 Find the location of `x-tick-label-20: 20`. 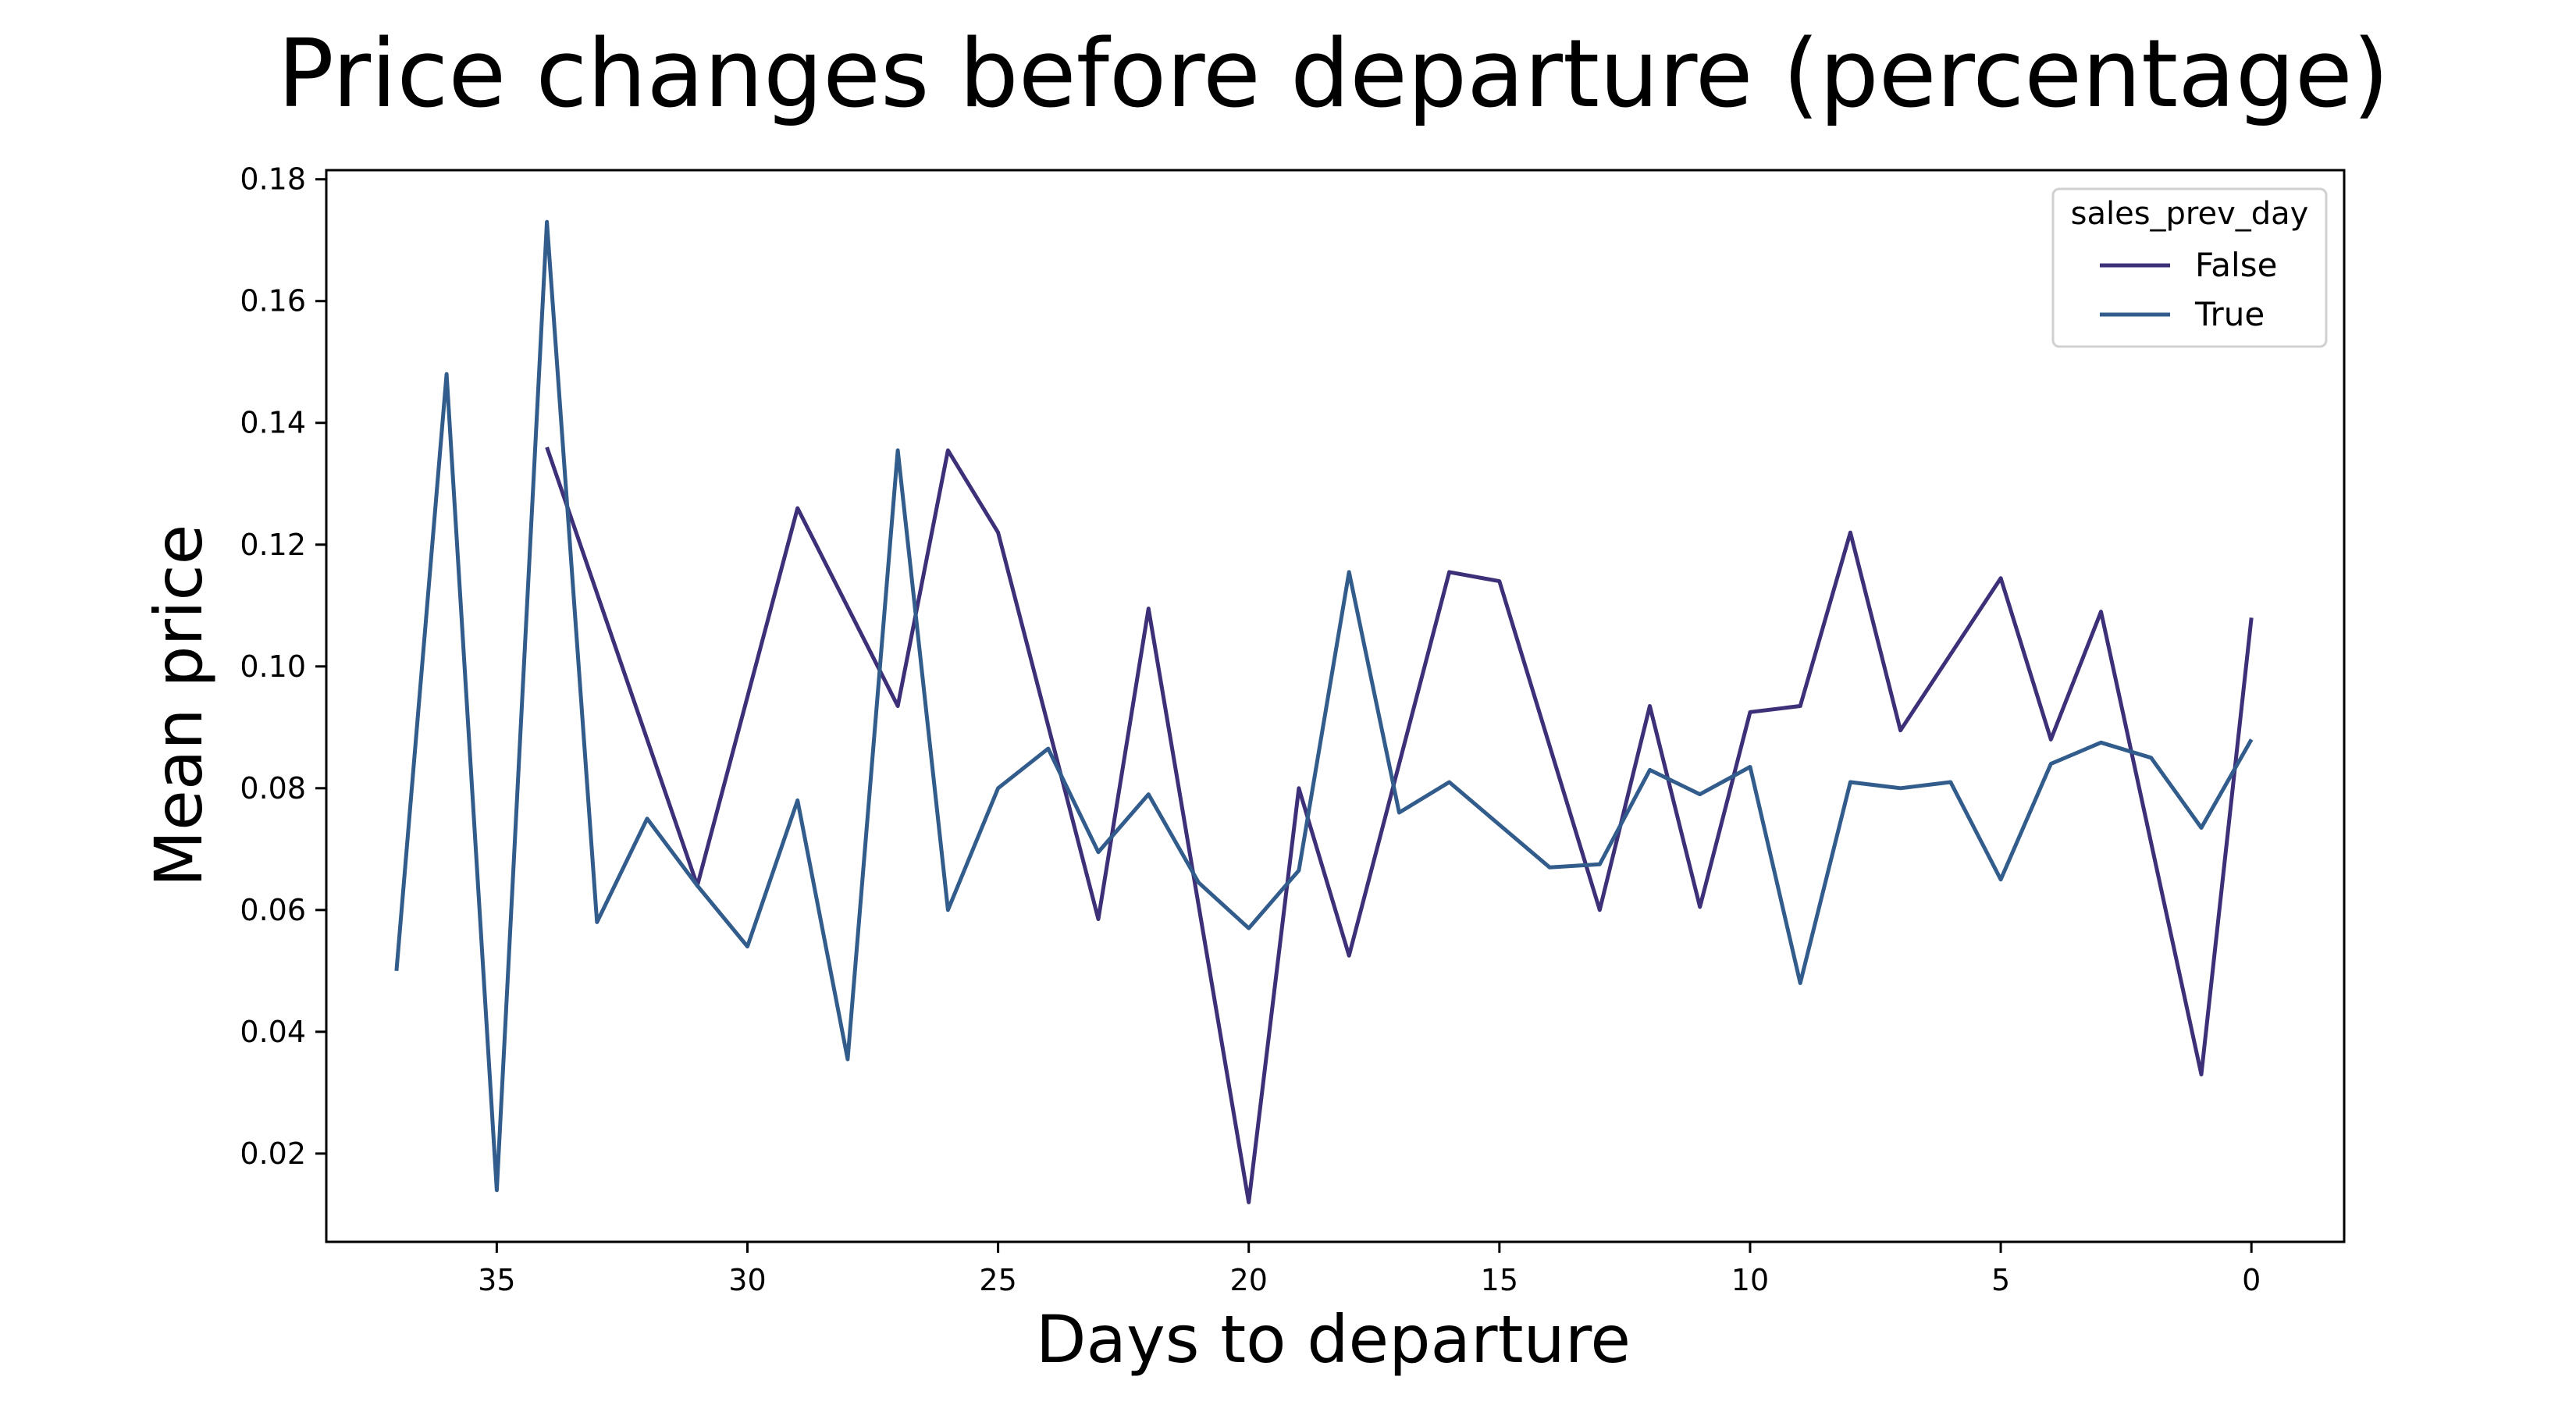

x-tick-label-20: 20 is located at coordinates (1249, 1280).